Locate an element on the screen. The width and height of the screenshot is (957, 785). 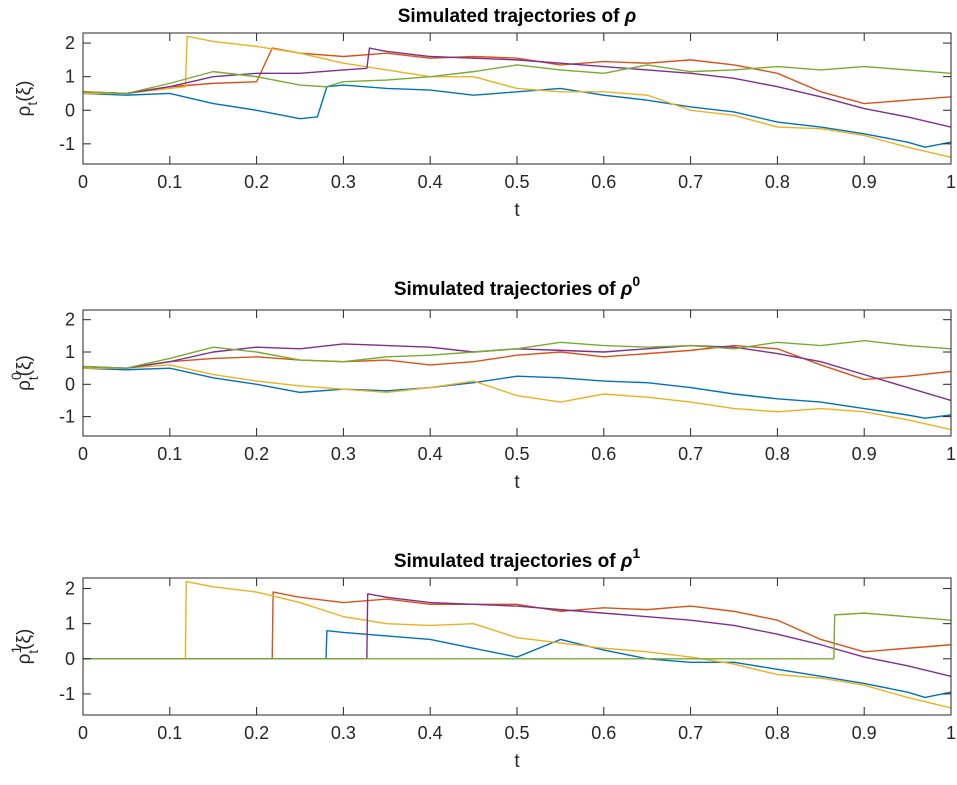
chart-title: Simulated trajectories of ρ0 is located at coordinates (517, 286).